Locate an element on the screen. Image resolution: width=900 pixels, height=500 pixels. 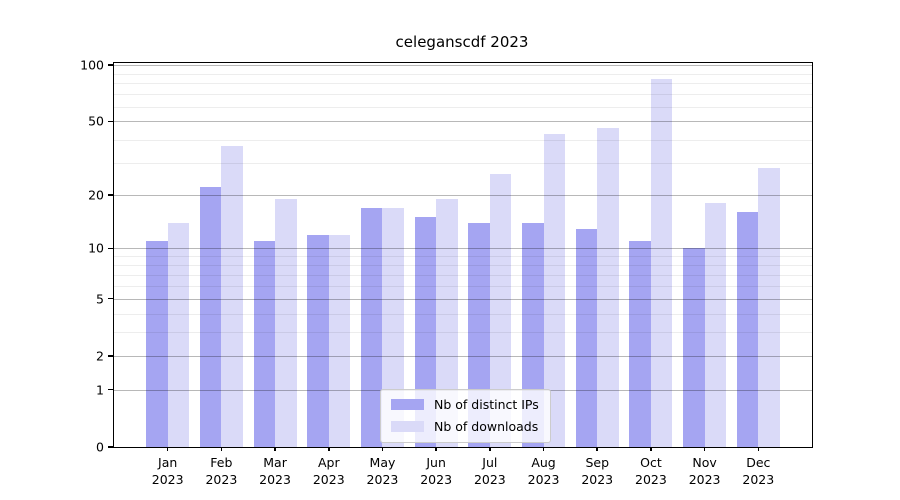
legend-row: Nb of distinct IPs is located at coordinates (465, 404).